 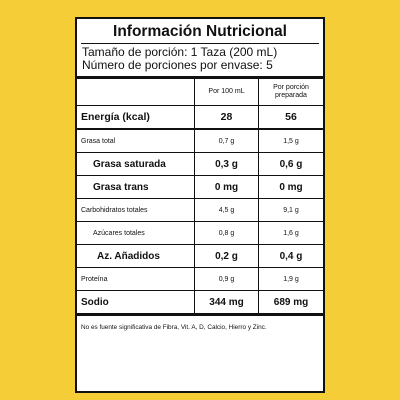 What do you see at coordinates (136, 164) in the screenshot?
I see `nutrient-name: Grasa saturada` at bounding box center [136, 164].